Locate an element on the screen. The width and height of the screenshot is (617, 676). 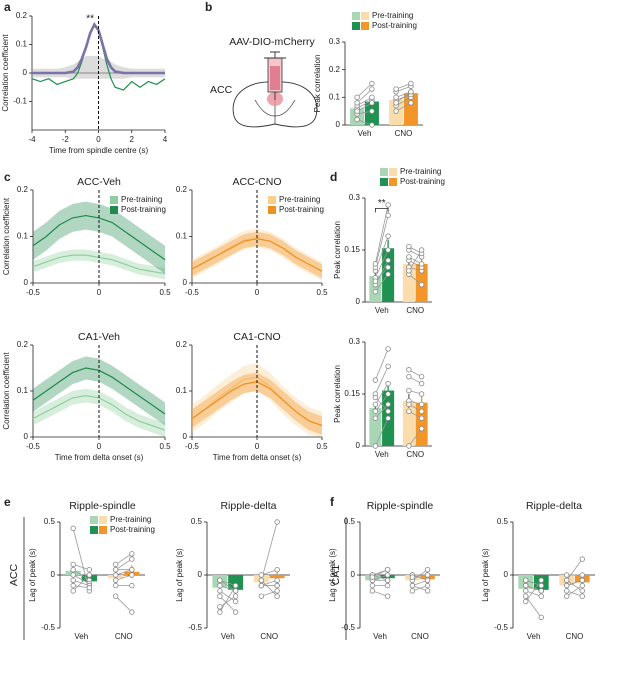
syringe-parts is located at coordinates (275, 75).